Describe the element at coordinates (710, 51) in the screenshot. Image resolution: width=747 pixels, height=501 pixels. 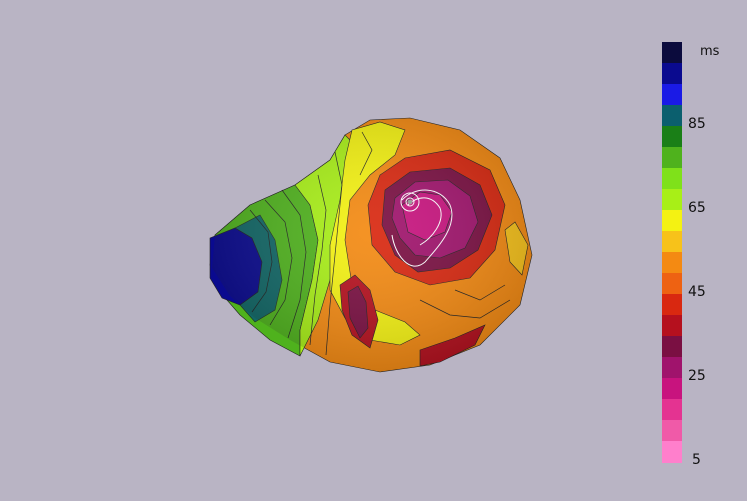
I see `colorbar-unit-label: ms` at that location.